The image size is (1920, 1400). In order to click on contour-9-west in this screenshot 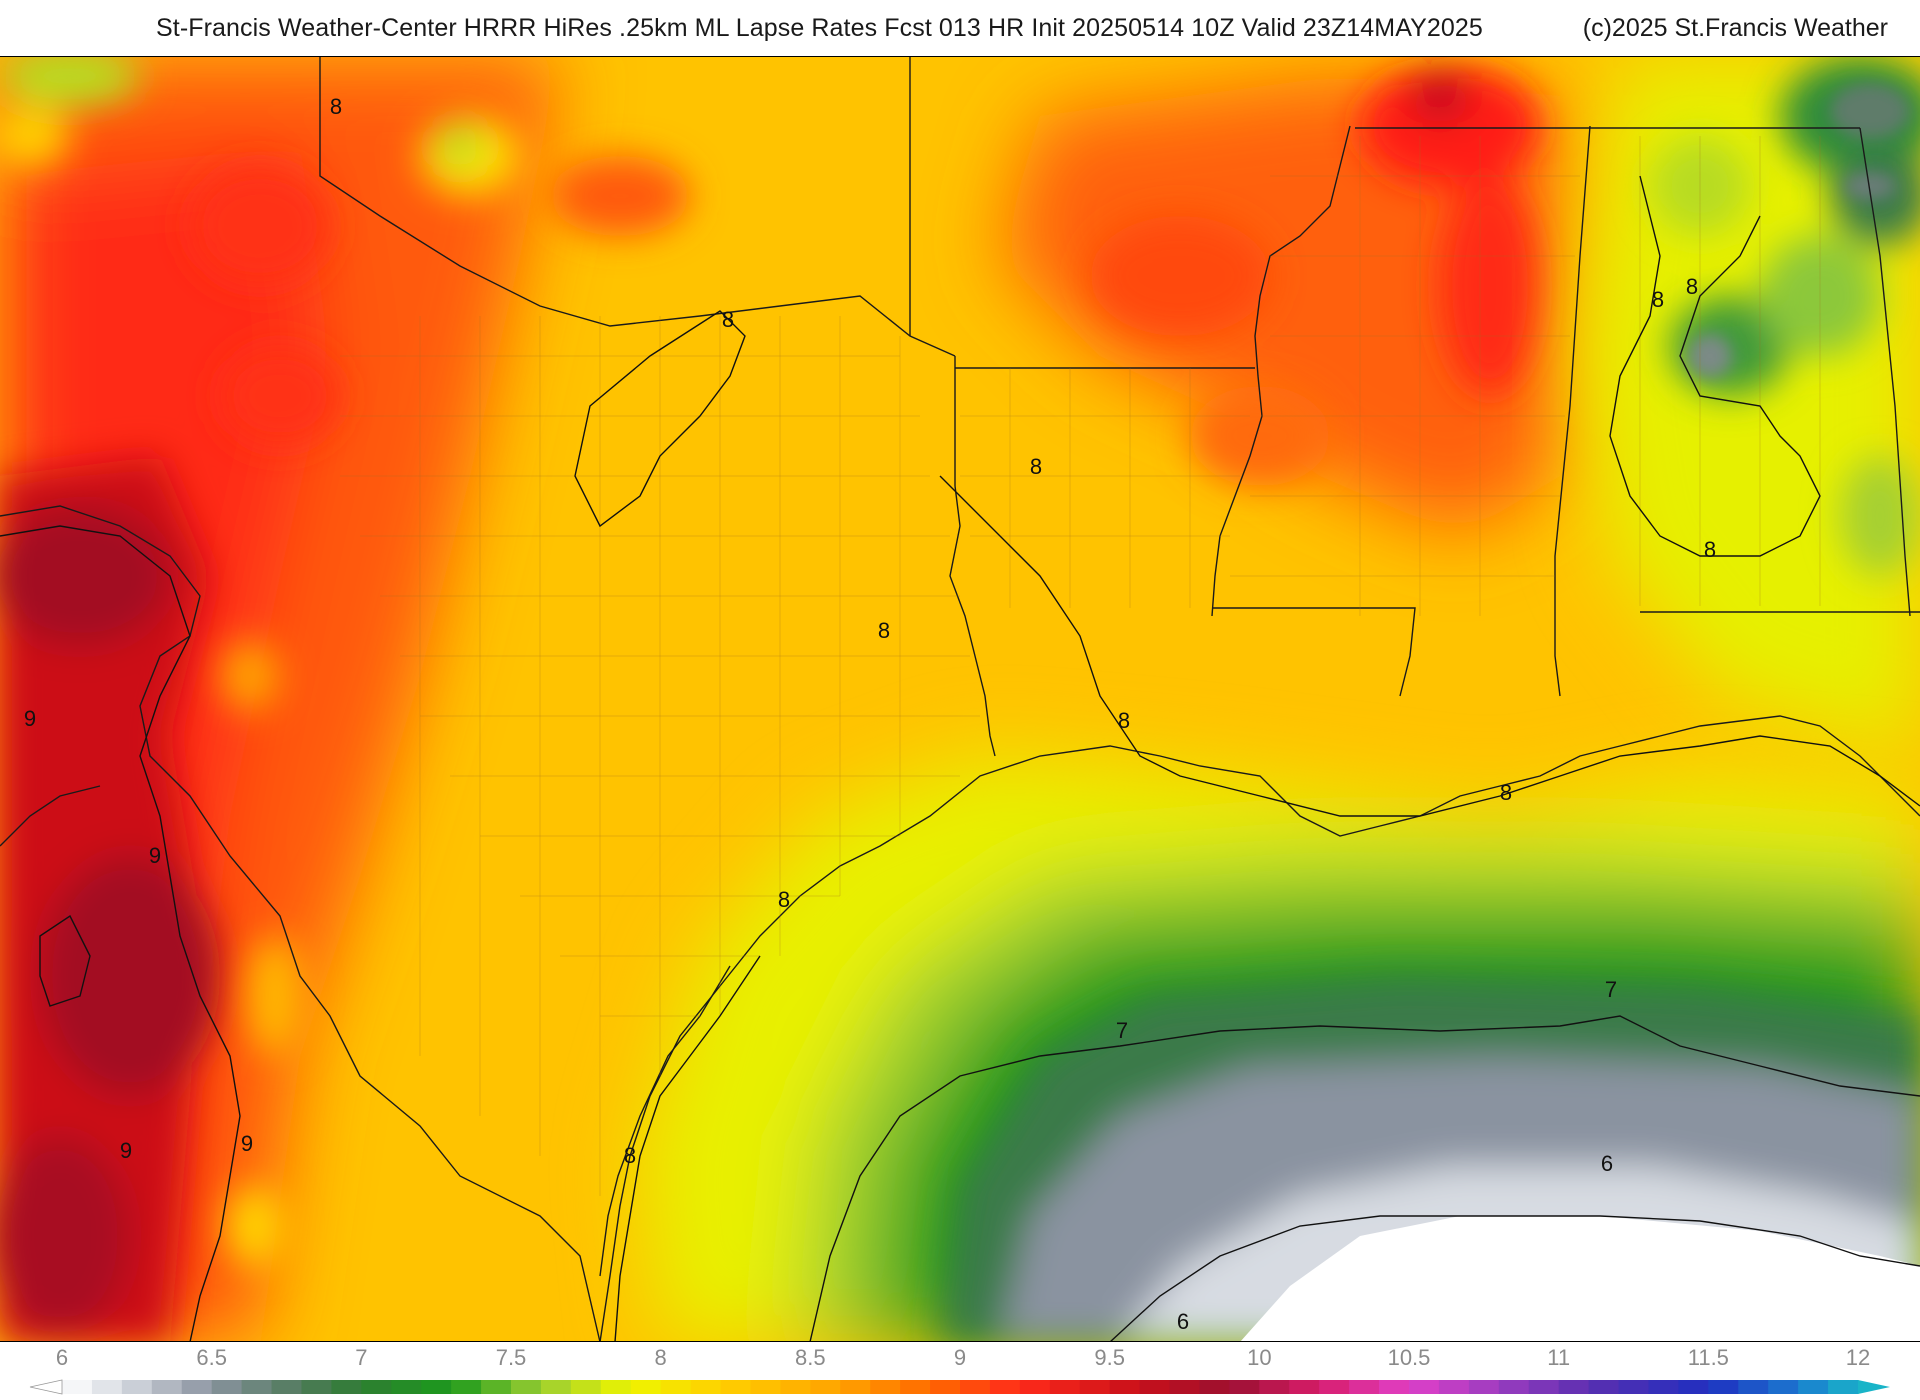, I will do `click(120, 933)`.